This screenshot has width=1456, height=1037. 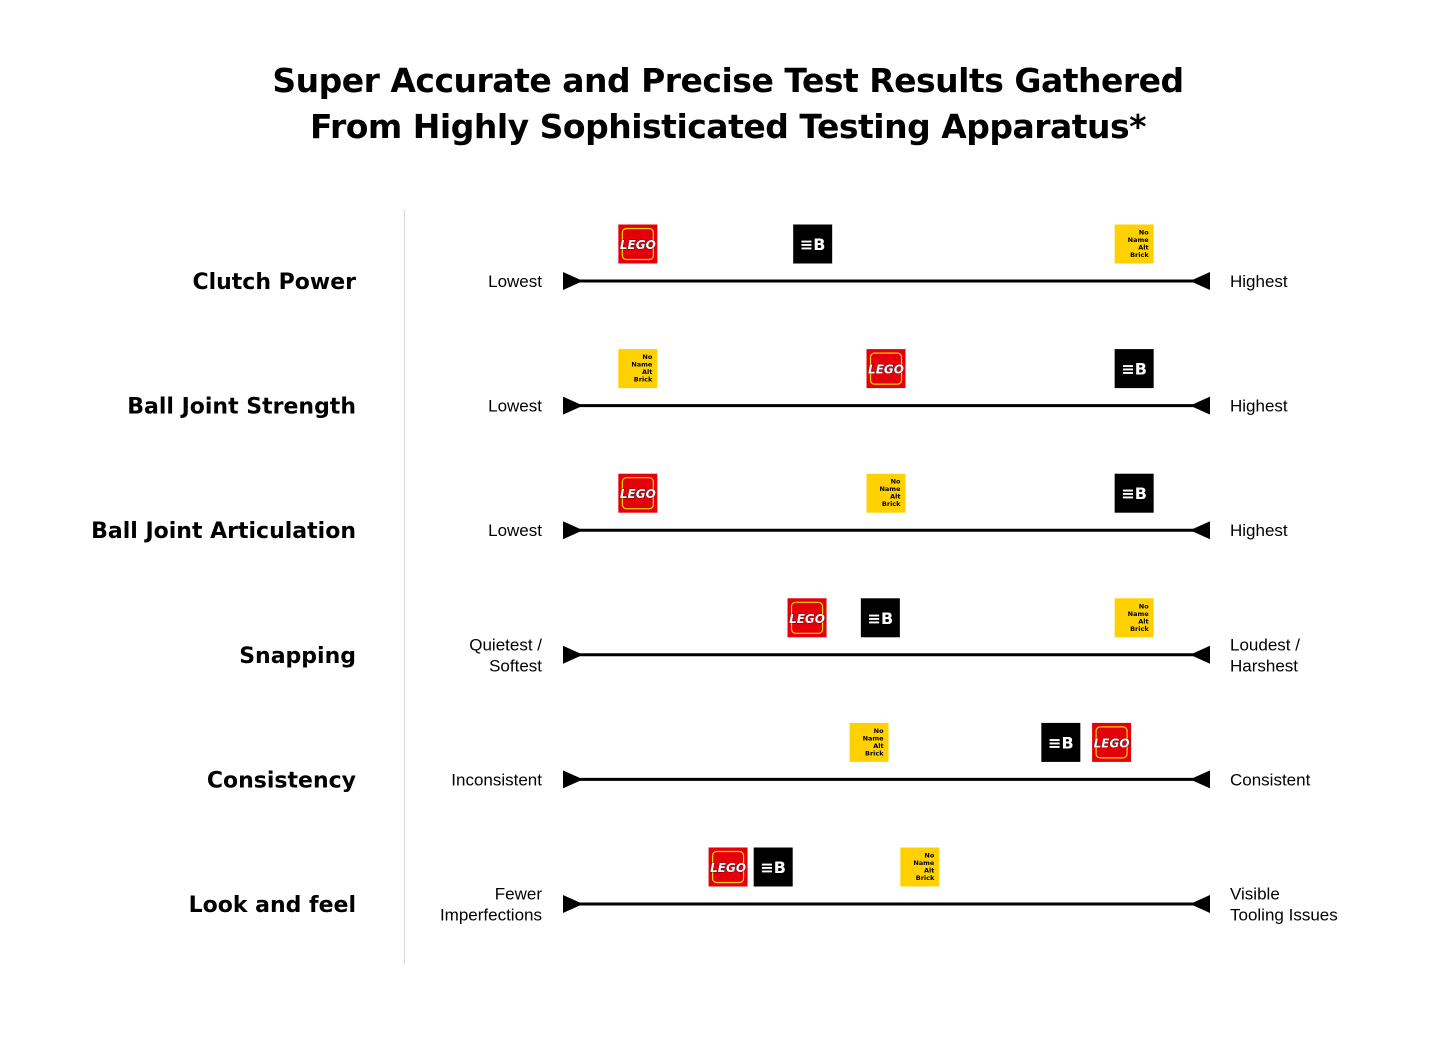 I want to click on row-label: Snapping, so click(x=297, y=656).